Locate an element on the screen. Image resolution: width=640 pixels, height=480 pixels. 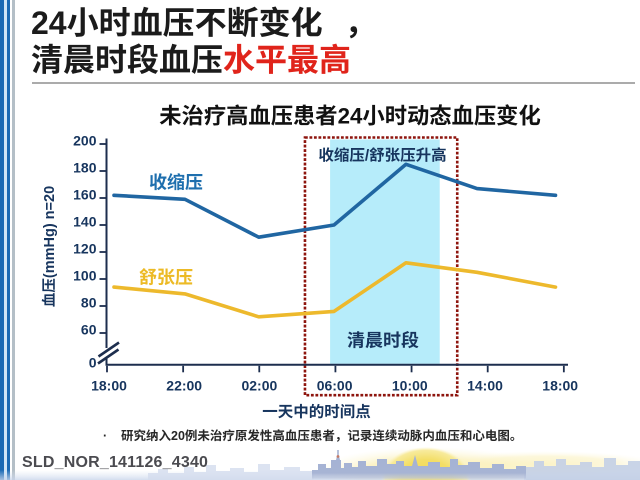
footnote: · 研究纳入20例未治疗原发性高血压患者，记录连续动脉内血压和心电图。 is located at coordinates (338, 434).